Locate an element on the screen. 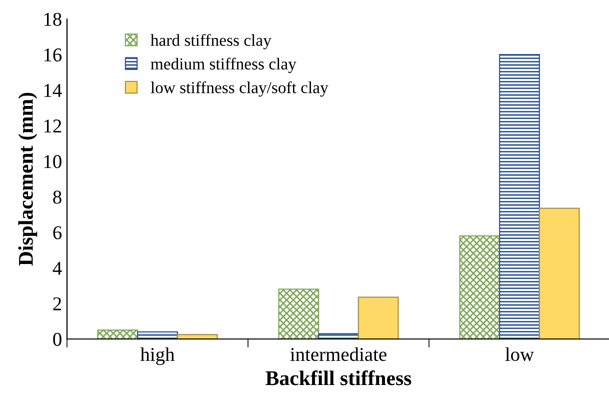 This screenshot has height=402, width=609. y-tick-label: 0 is located at coordinates (57, 339).